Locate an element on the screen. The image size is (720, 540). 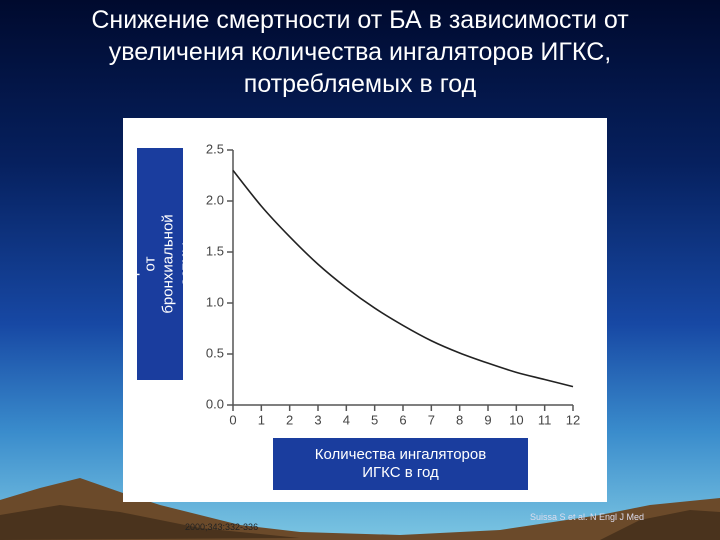
y-tick-label: 0.5 is located at coordinates (215, 352).